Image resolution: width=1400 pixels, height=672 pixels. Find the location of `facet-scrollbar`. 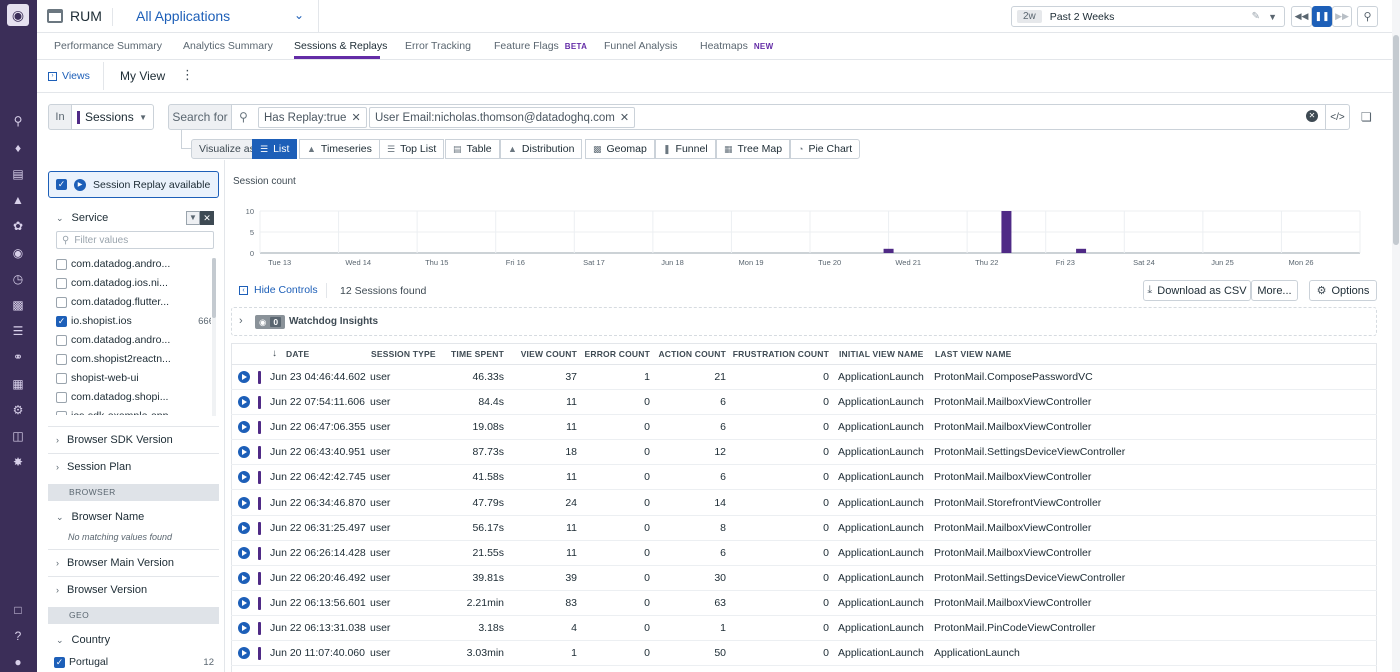

facet-scrollbar is located at coordinates (214, 337).